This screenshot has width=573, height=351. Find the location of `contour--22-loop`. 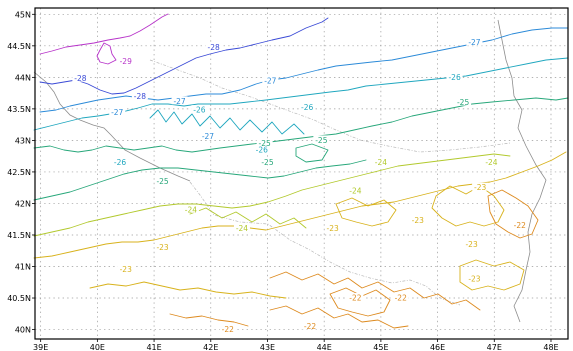

contour--22-loop is located at coordinates (360, 302).